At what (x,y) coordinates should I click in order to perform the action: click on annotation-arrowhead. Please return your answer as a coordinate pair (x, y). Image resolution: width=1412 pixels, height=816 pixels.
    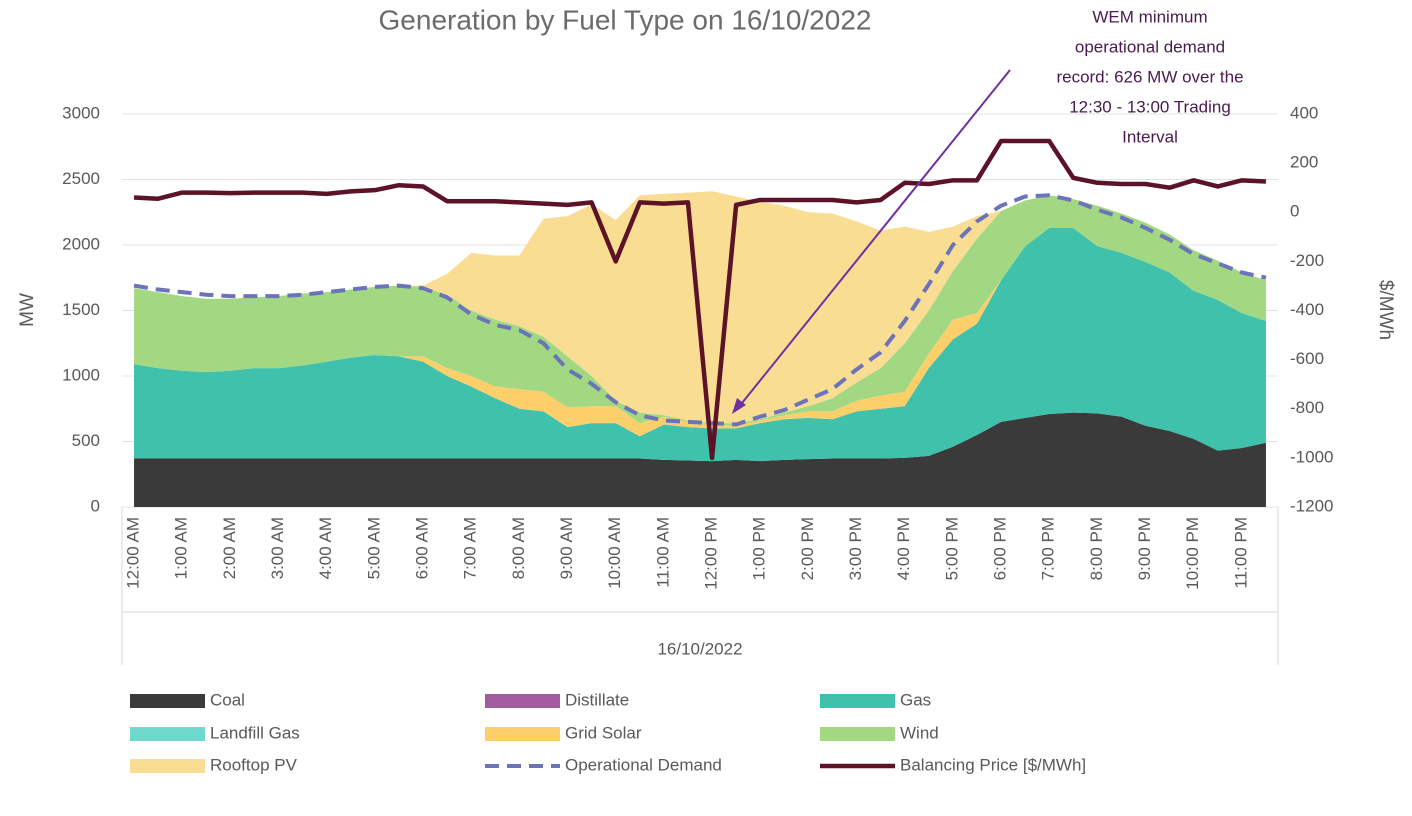
    Looking at the image, I should click on (739, 406).